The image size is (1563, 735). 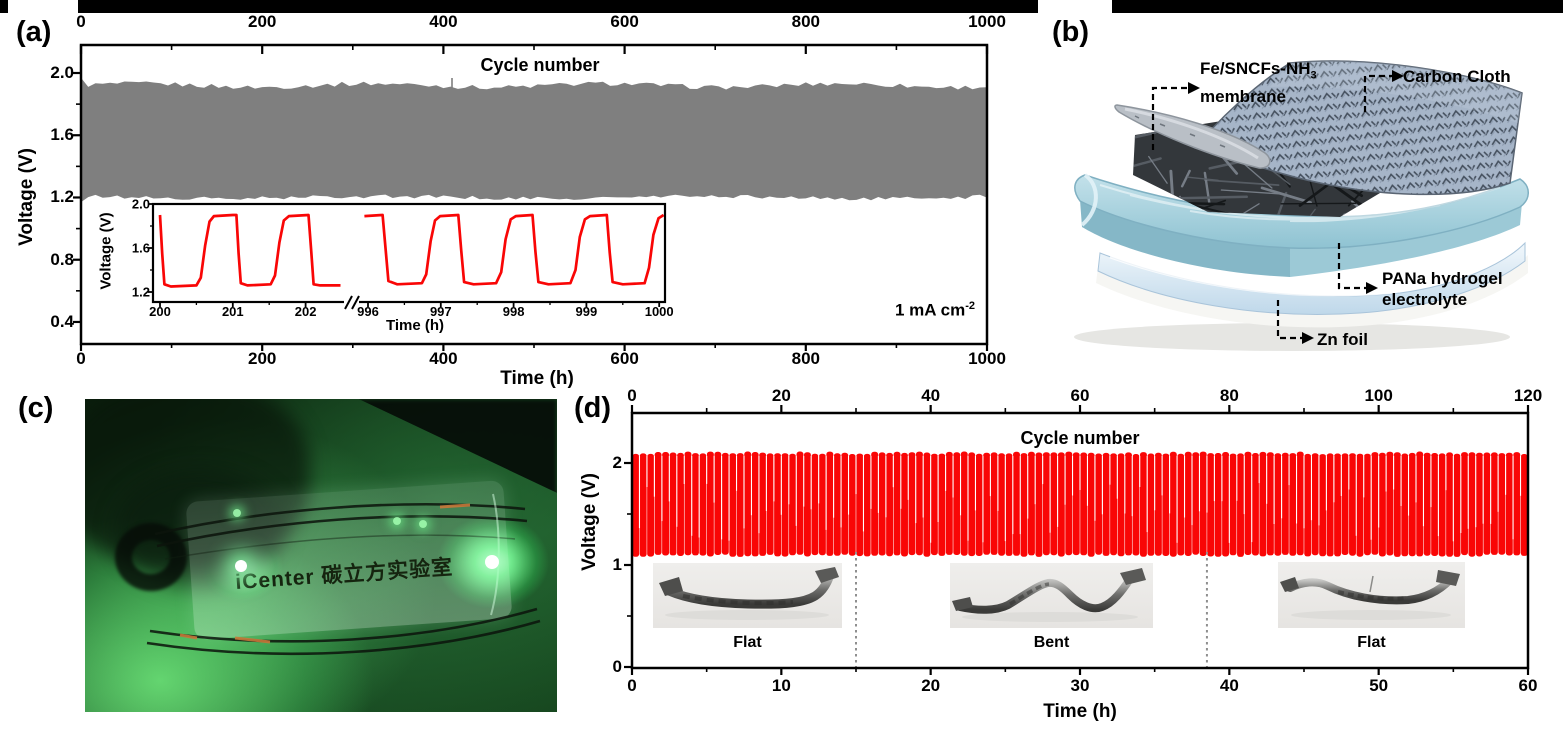 What do you see at coordinates (1301, 212) in the screenshot?
I see `hydrogel-layer` at bounding box center [1301, 212].